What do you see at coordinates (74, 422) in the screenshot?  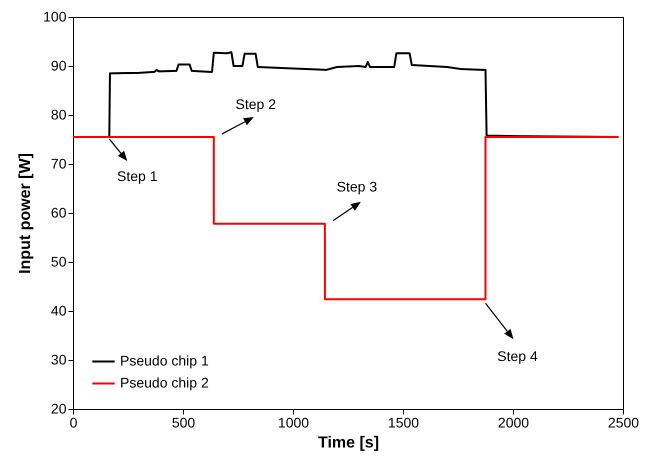 I see `x-tick-label: 0` at bounding box center [74, 422].